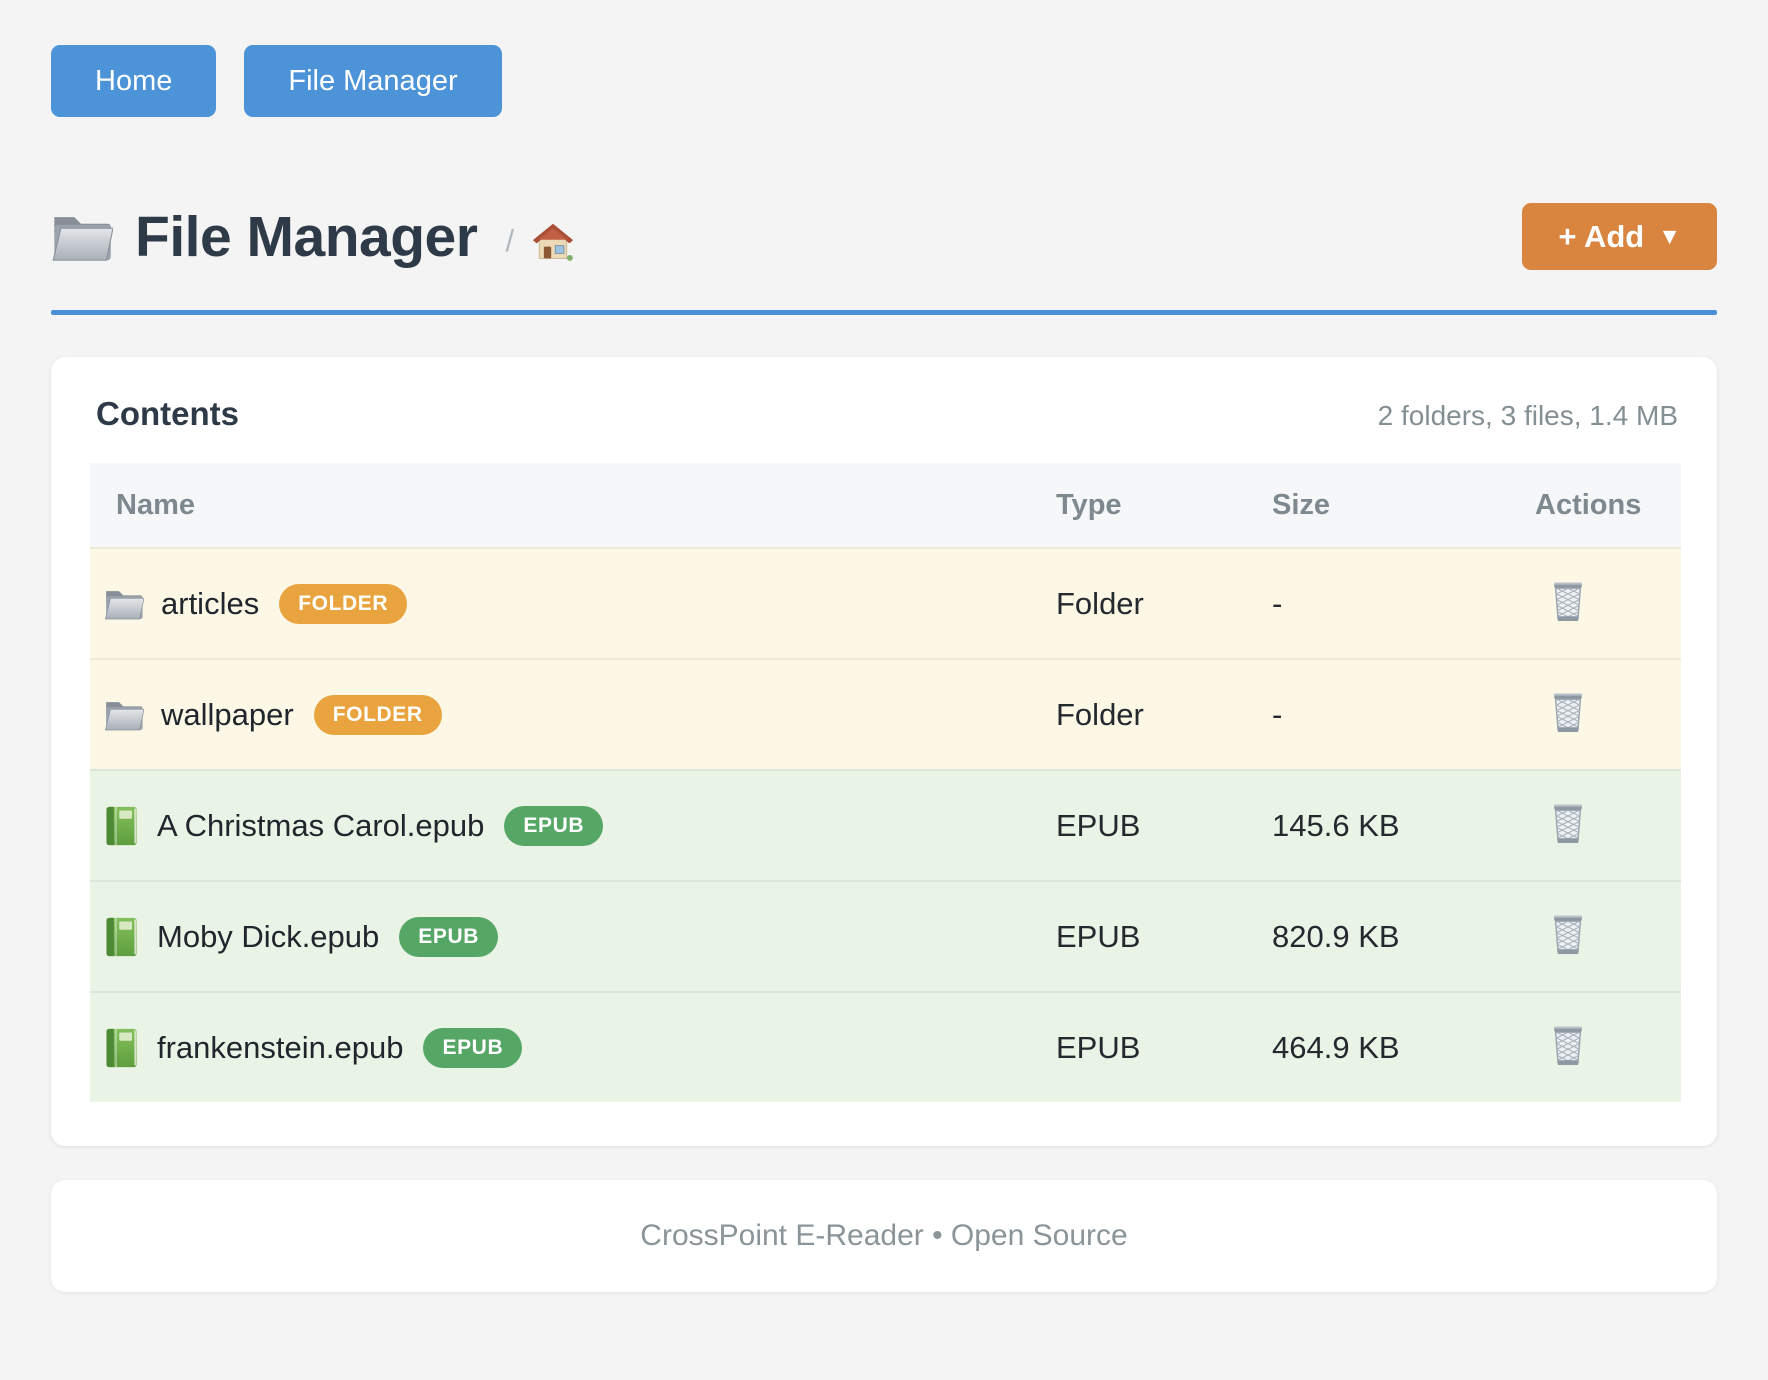 This screenshot has width=1768, height=1380. I want to click on footer-card: CrossPoint E-Reader • Open Source, so click(884, 1236).